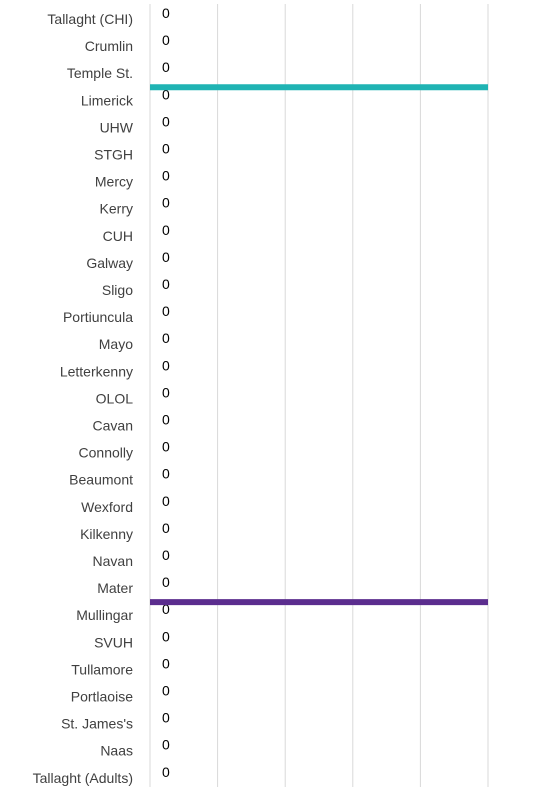 This screenshot has width=548, height=787. Describe the element at coordinates (116, 209) in the screenshot. I see `category-label: Kerry` at that location.